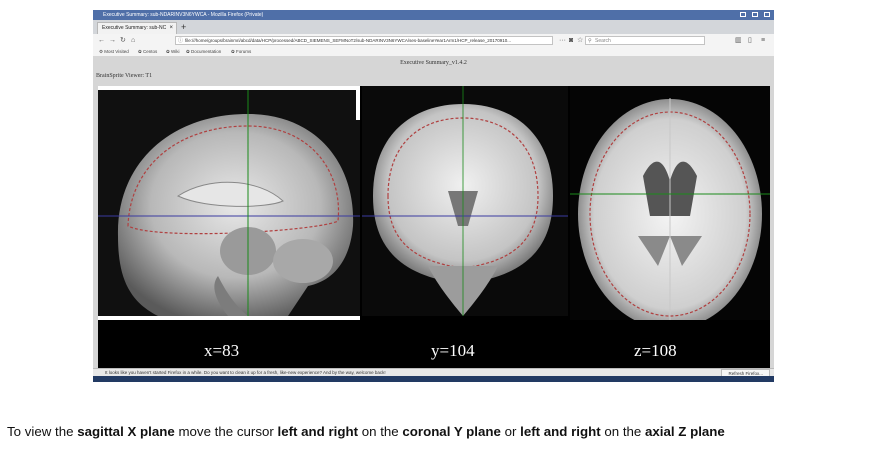  What do you see at coordinates (763, 40) in the screenshot?
I see `menu-icon: ≡` at bounding box center [763, 40].